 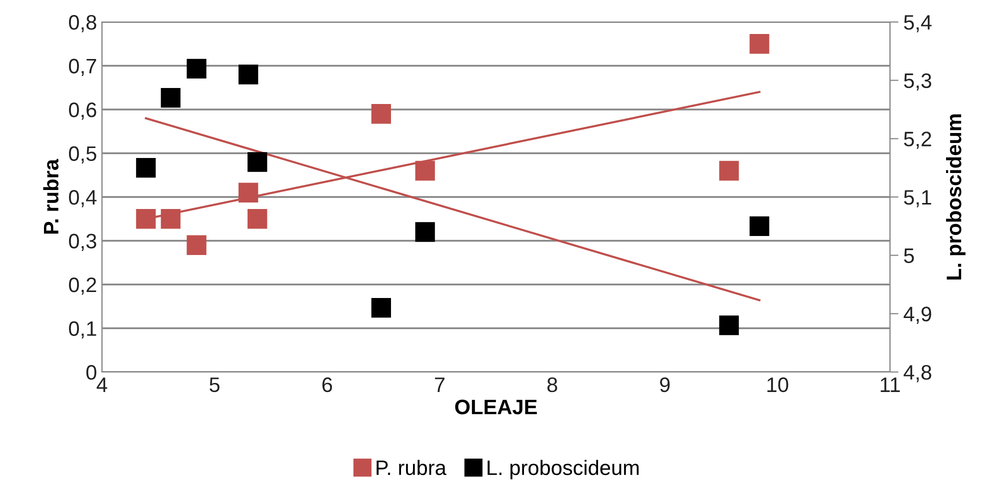 I want to click on x-tick-label: 6, so click(x=327, y=384).